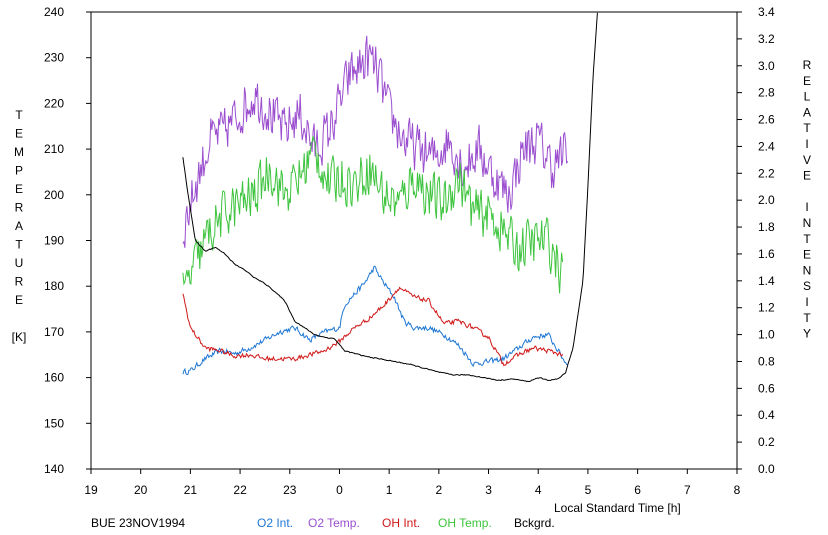 This screenshot has height=535, width=828. Describe the element at coordinates (465, 523) in the screenshot. I see `legend-entry-3: OH Temp.` at that location.